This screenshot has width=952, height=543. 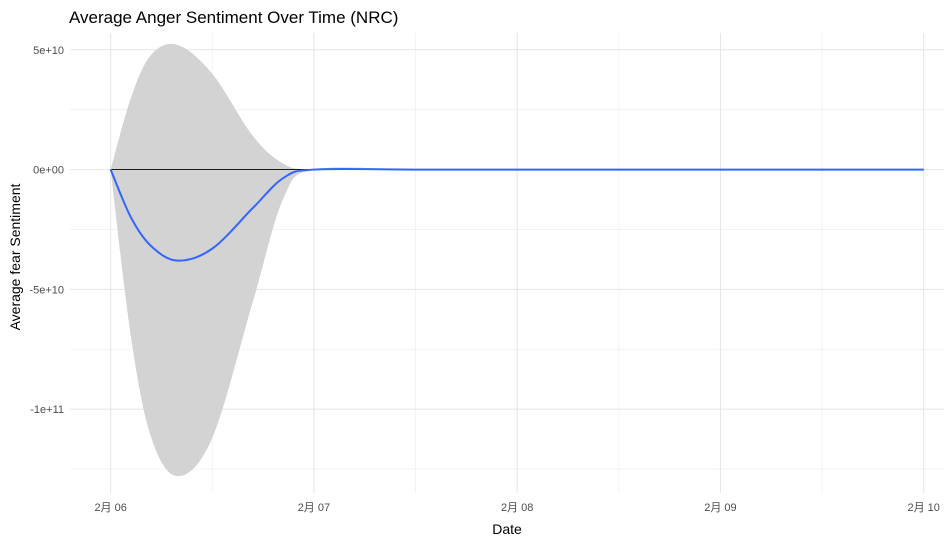 I want to click on y-axis-title: Average fear Sentiment, so click(x=15, y=256).